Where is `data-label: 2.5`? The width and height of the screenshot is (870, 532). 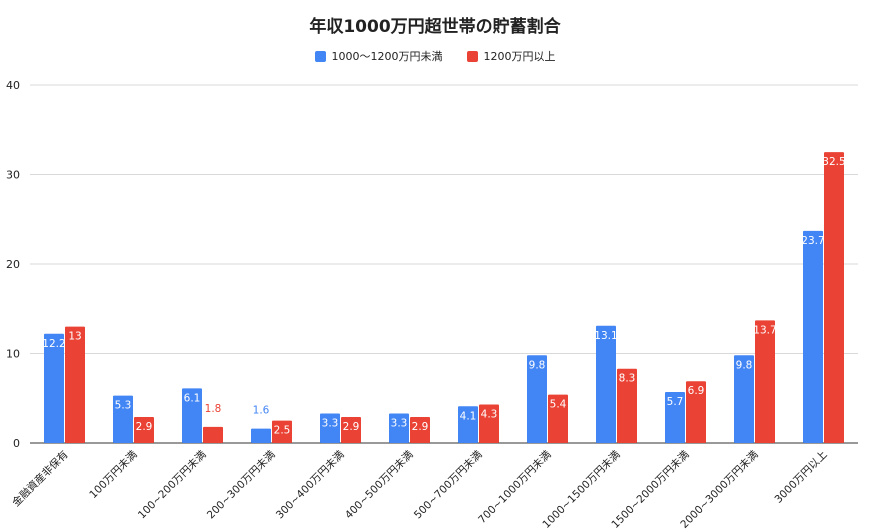
data-label: 2.5 is located at coordinates (282, 431).